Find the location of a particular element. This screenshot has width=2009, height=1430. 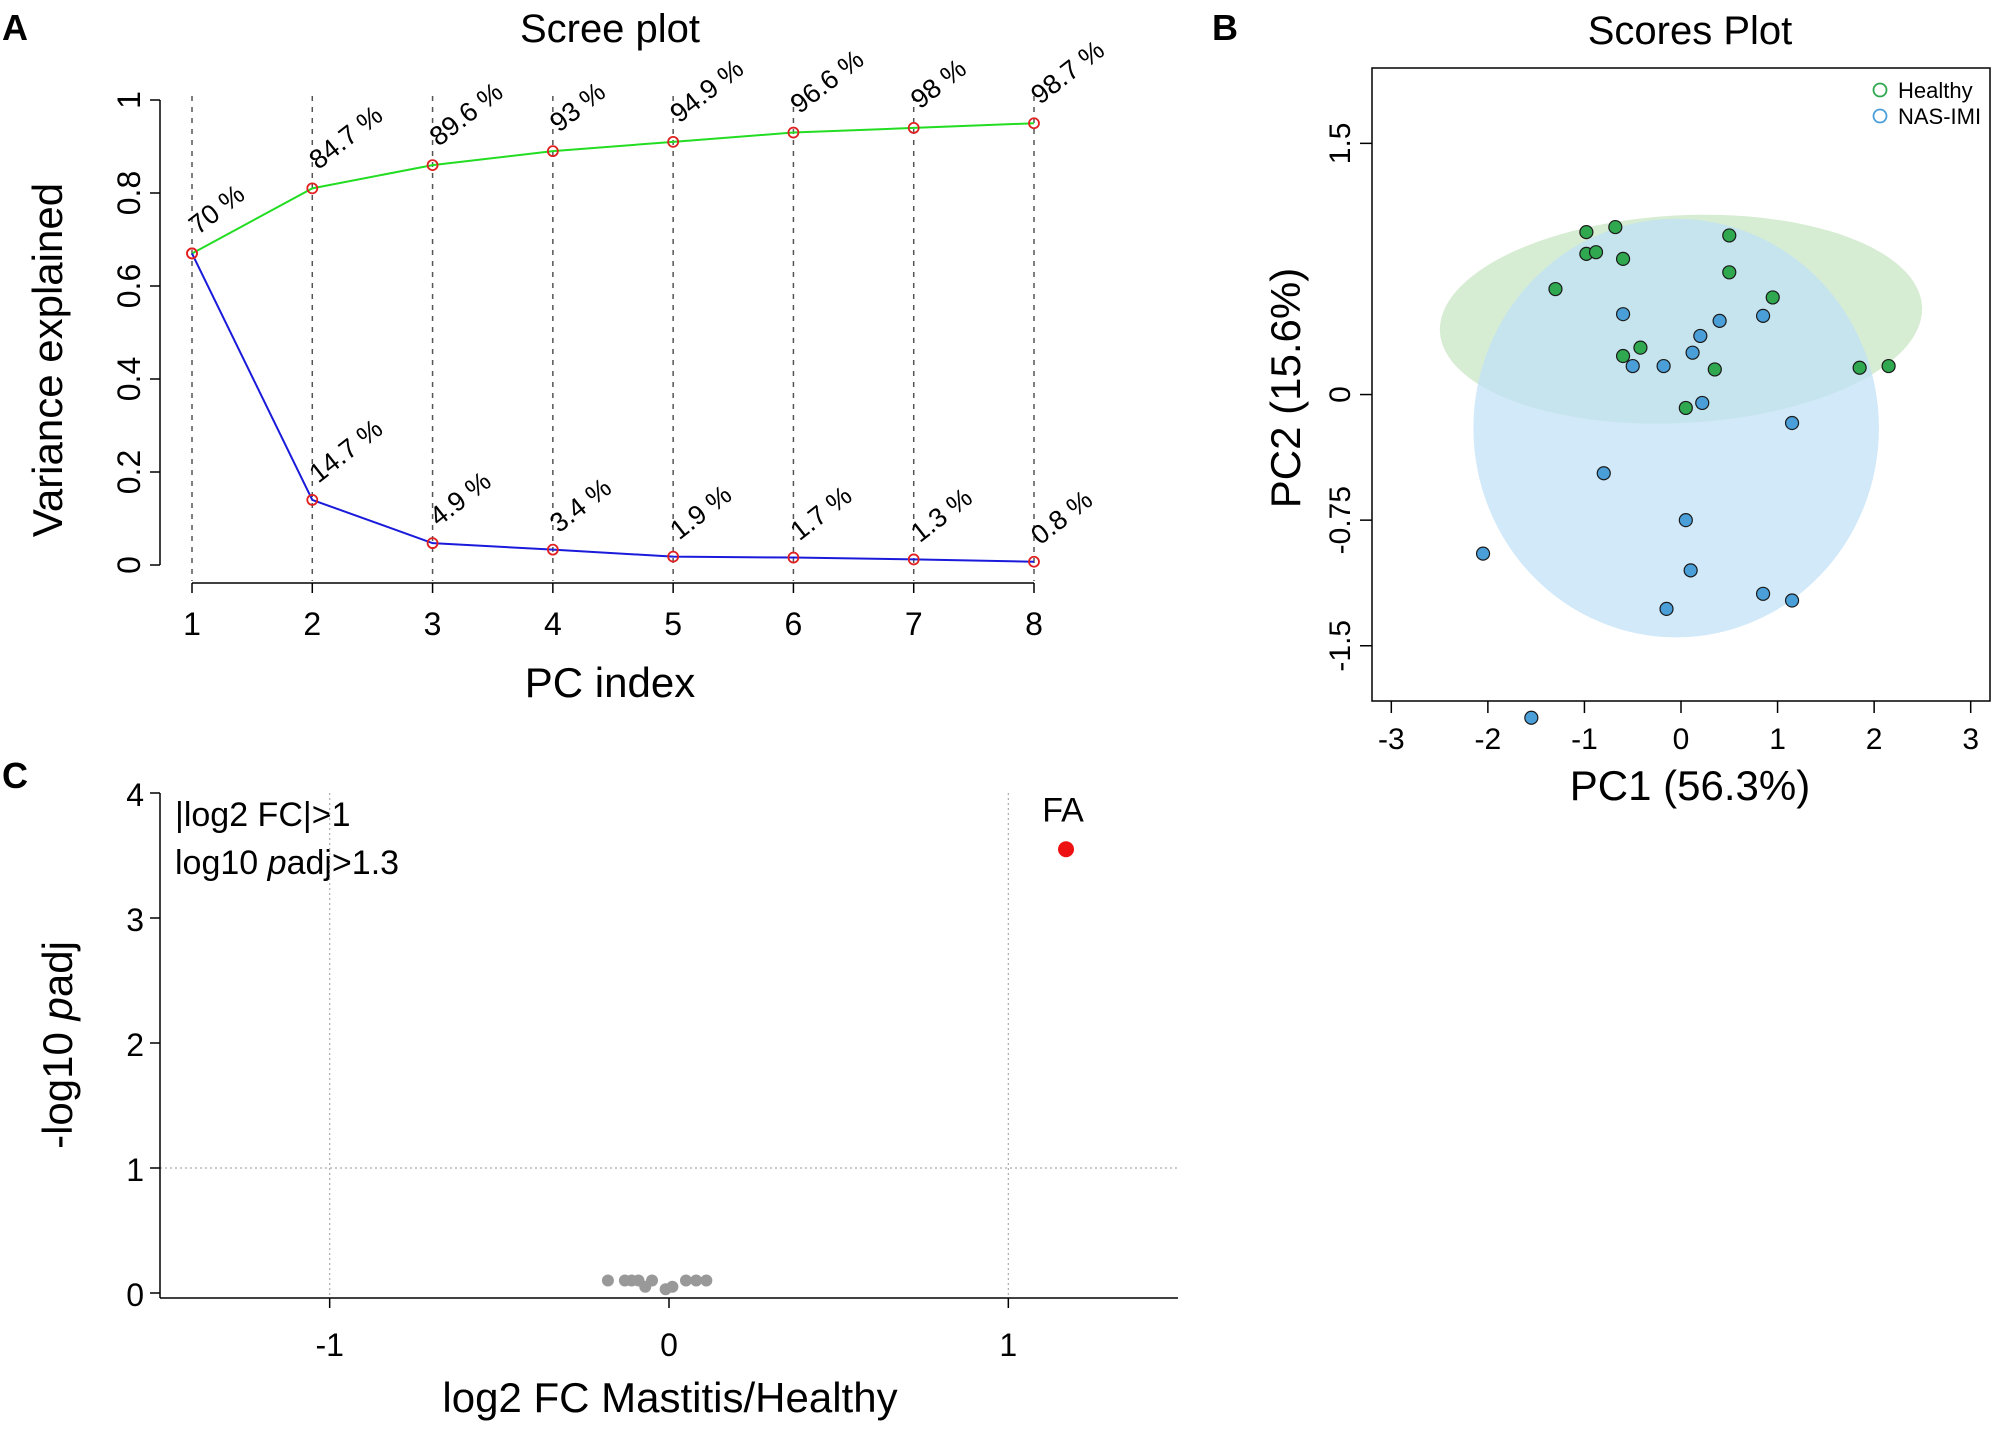

scree-x-axis-title: PC index is located at coordinates (610, 682).